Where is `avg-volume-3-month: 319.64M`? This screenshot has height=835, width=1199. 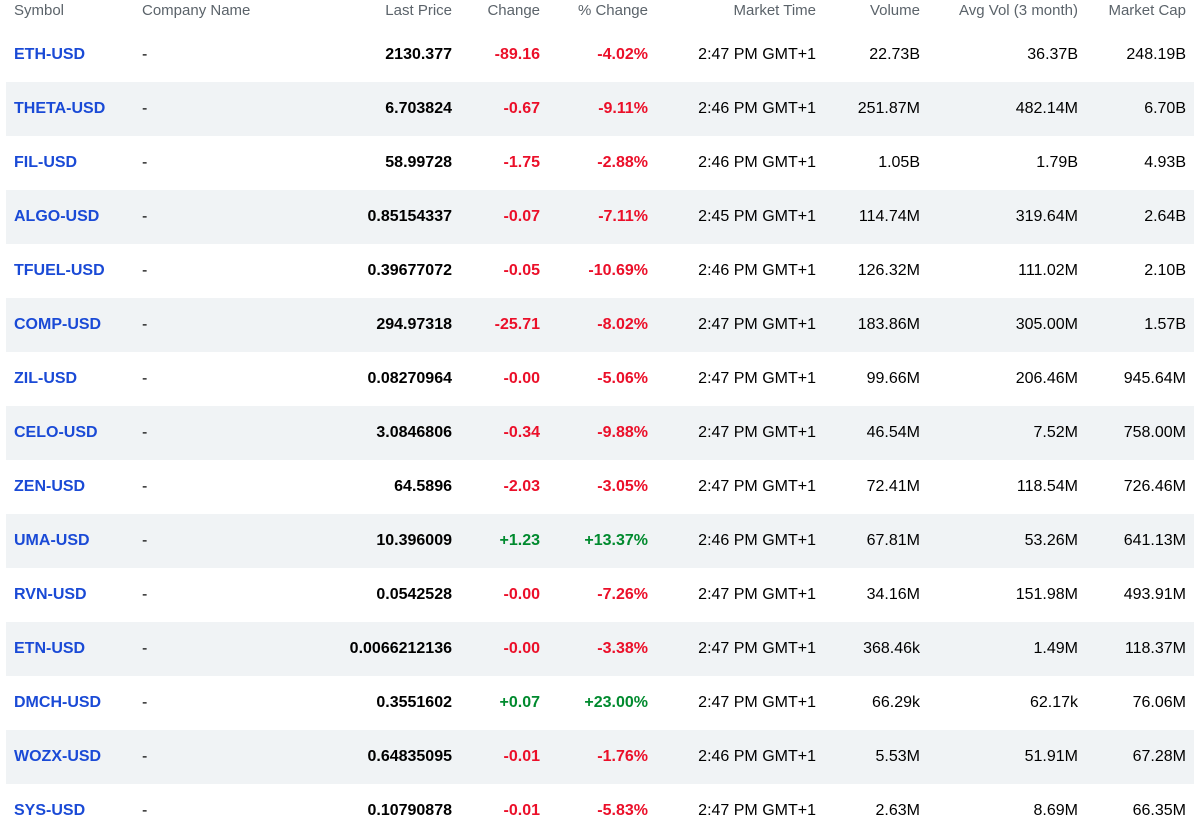
avg-volume-3-month: 319.64M is located at coordinates (1046, 216).